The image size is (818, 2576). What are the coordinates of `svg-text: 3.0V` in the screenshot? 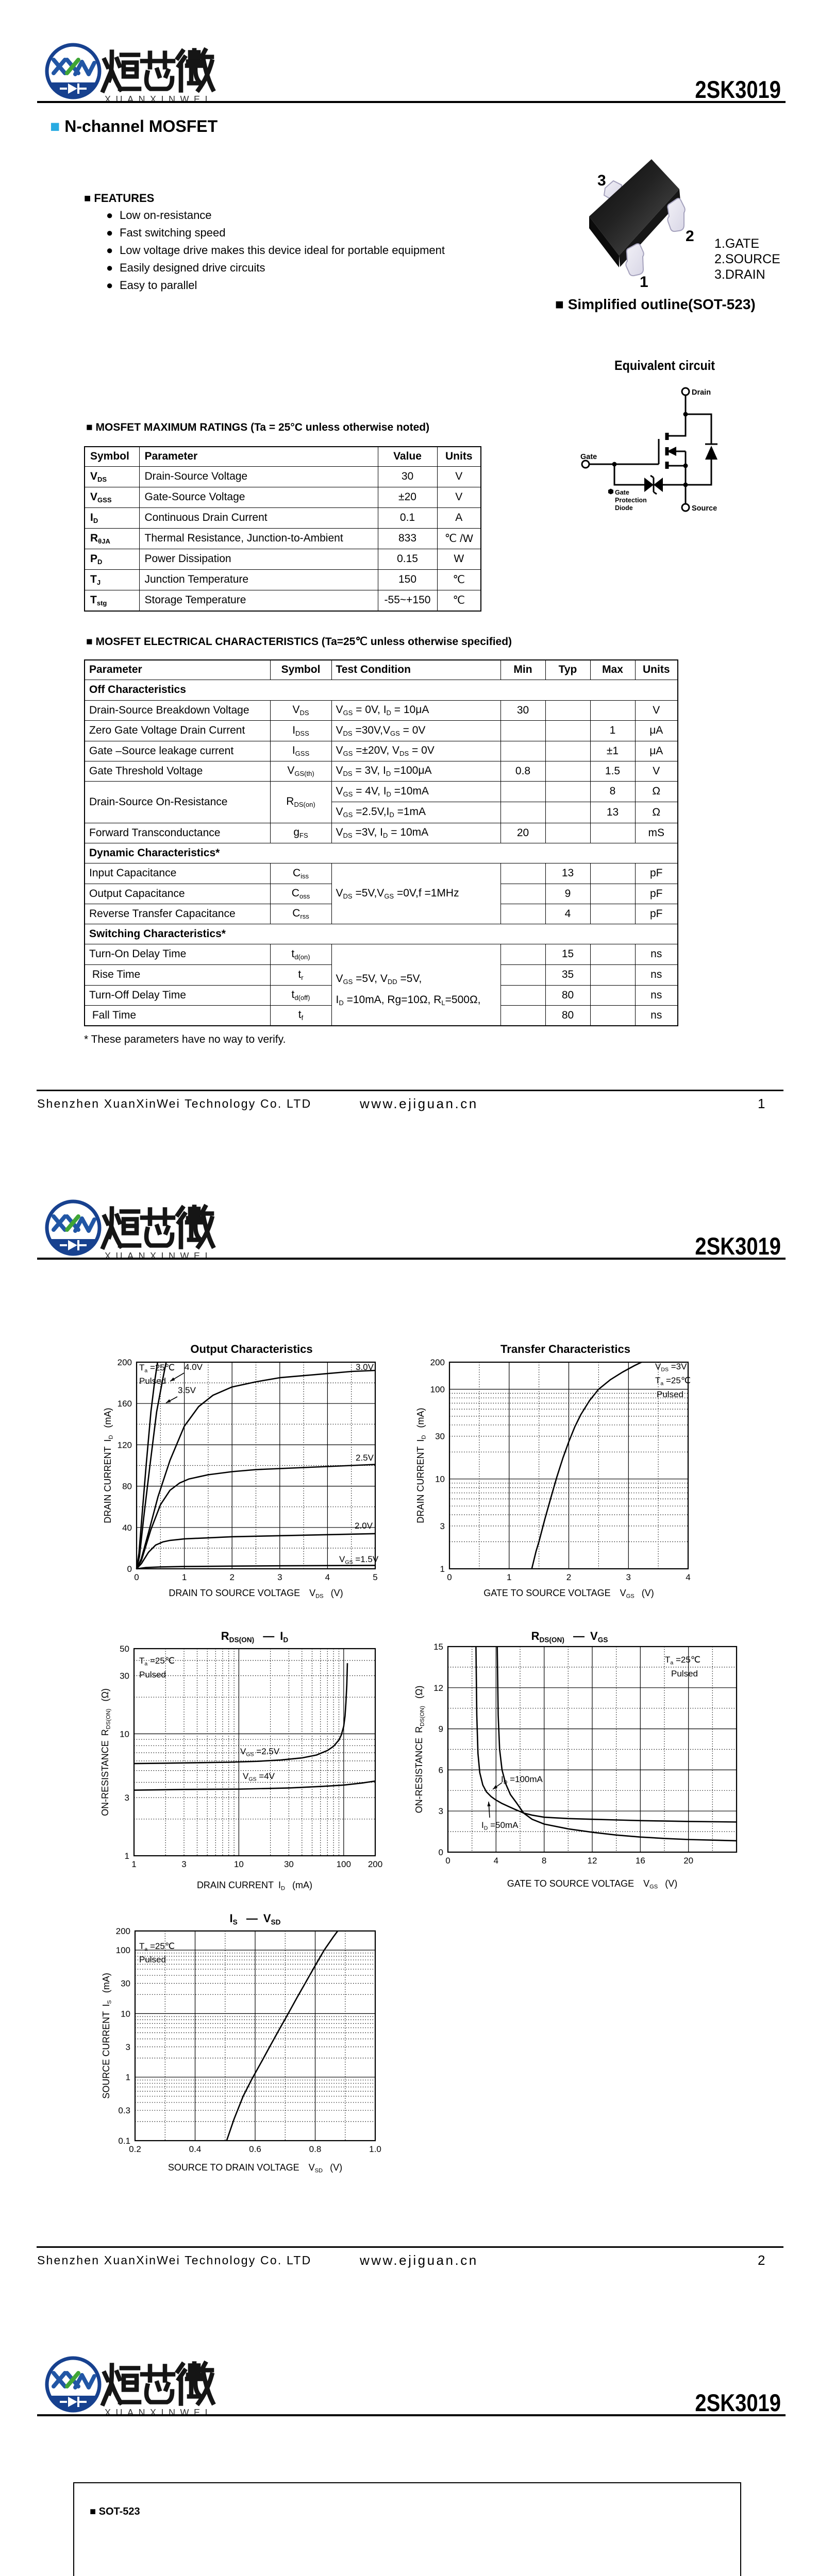 It's located at (365, 1367).